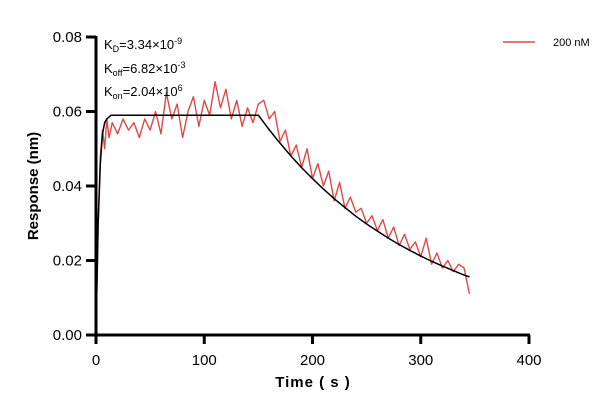  I want to click on kinetic-annotations: KD=3.34×10-9 Koff=6.82×10-3 Kon=2.04×106, so click(144, 68).